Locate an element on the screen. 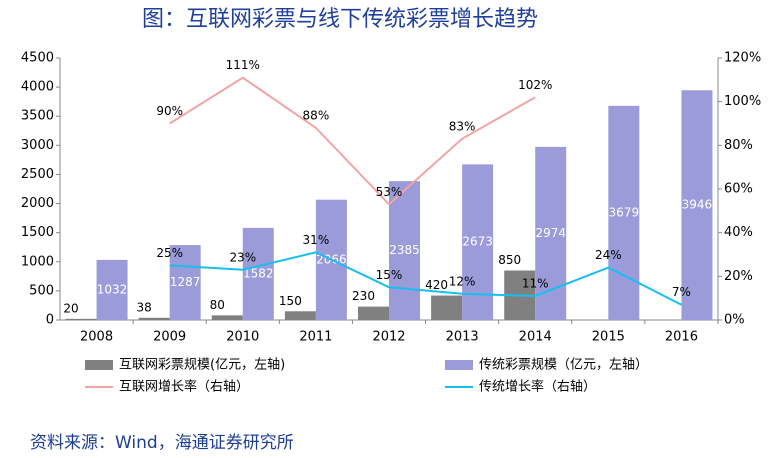  x-tick-label: 2014 is located at coordinates (535, 337).